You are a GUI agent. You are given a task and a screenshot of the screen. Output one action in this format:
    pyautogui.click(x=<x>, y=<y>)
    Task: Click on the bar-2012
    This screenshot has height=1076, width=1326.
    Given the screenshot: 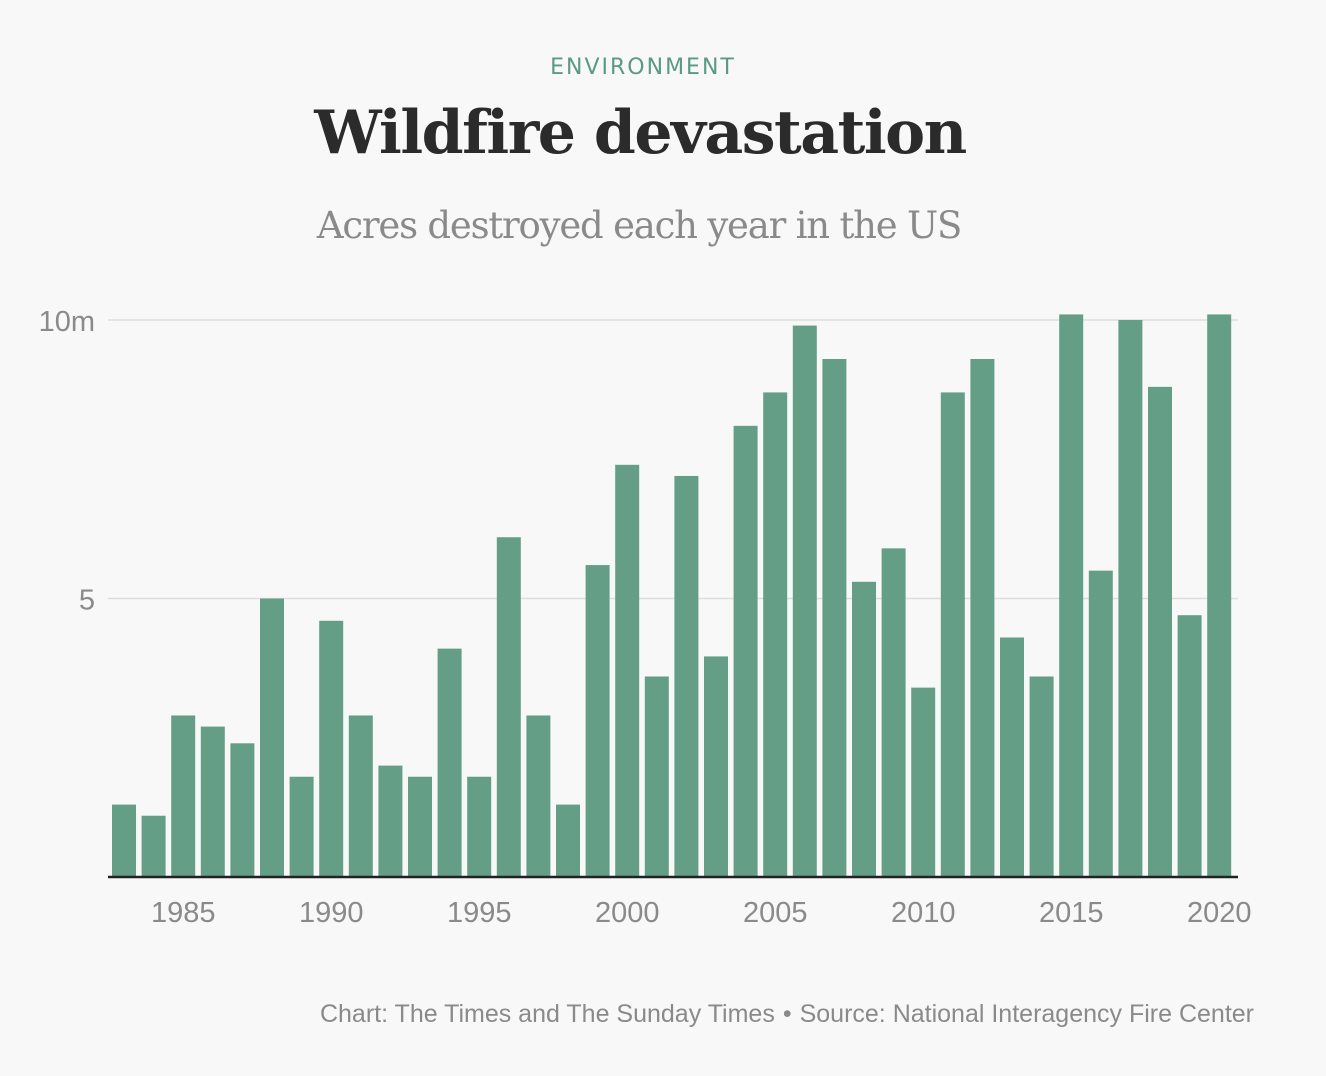 What is the action you would take?
    pyautogui.click(x=982, y=617)
    